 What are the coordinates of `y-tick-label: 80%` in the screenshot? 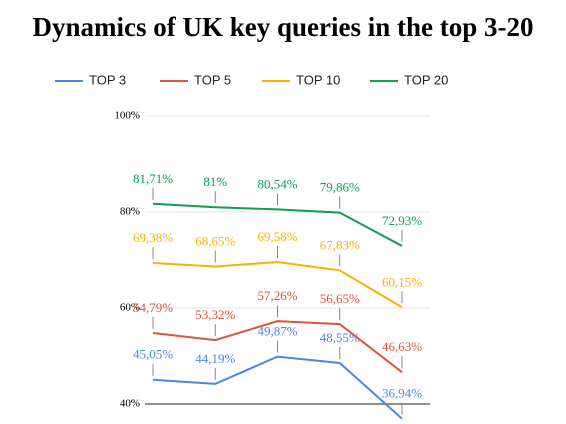 It's located at (130, 212).